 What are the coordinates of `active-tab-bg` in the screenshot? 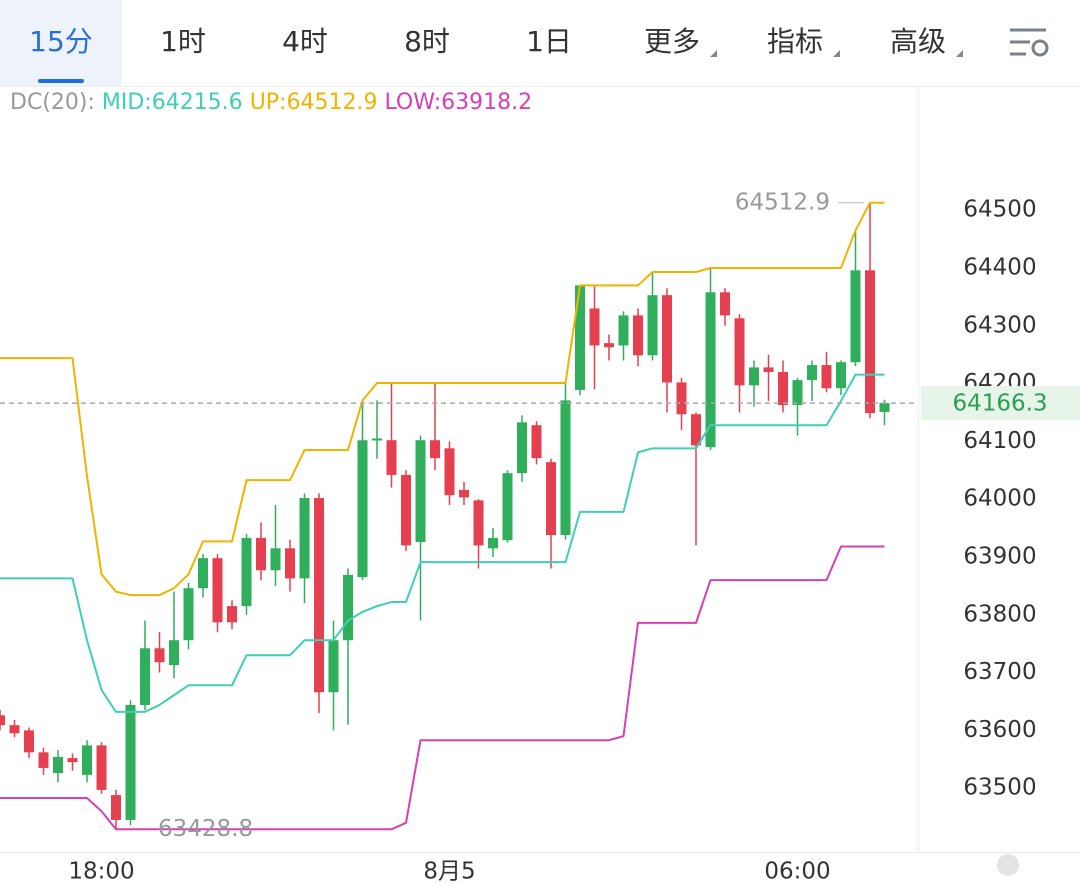 It's located at (61, 43).